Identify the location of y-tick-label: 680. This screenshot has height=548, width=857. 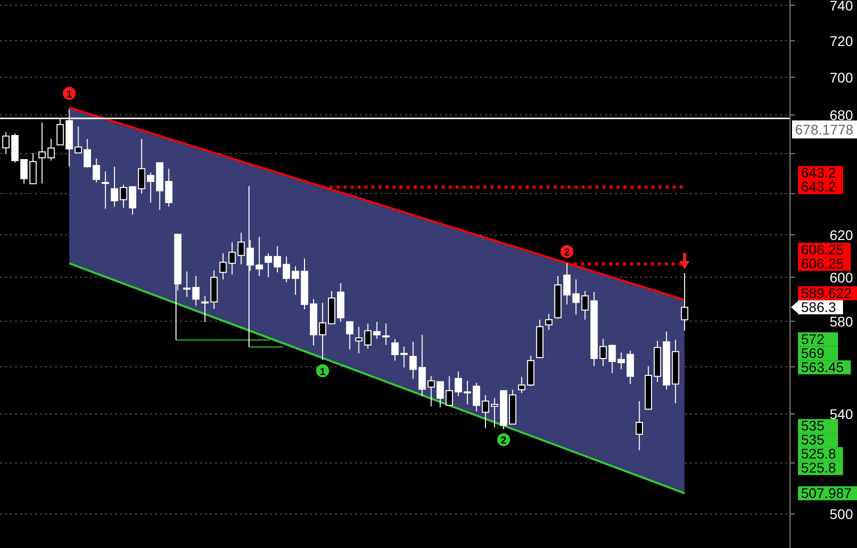
(842, 114).